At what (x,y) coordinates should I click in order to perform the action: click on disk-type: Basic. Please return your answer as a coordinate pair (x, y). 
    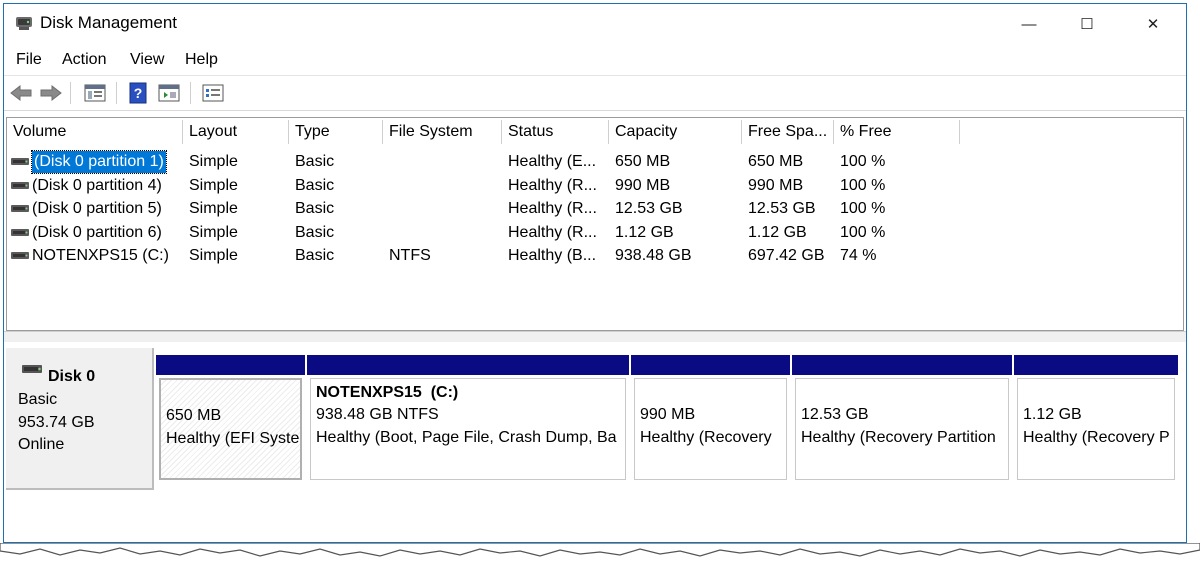
    Looking at the image, I should click on (38, 399).